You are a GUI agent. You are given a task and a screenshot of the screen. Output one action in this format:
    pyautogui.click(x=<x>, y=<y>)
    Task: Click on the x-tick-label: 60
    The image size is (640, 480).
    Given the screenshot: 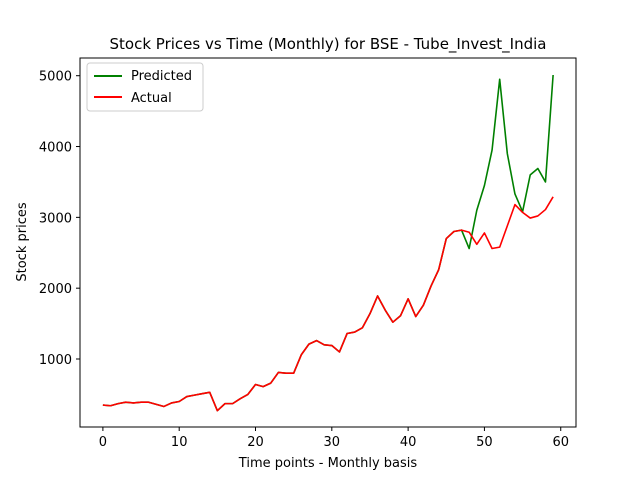 What is the action you would take?
    pyautogui.click(x=560, y=442)
    